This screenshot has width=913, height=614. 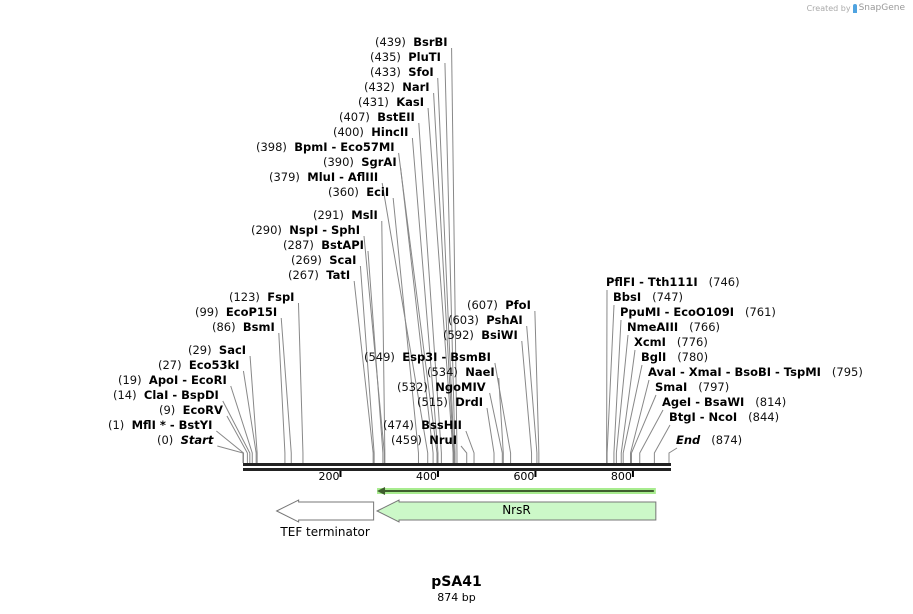 I want to click on site-position: (439), so click(x=390, y=42).